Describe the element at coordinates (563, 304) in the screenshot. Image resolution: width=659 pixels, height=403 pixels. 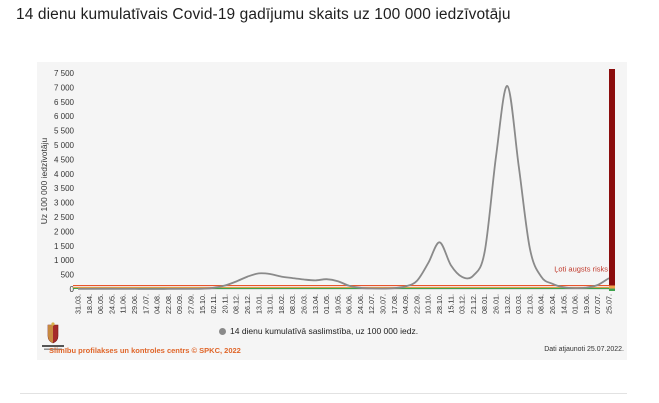
I see `x-tick-label: 14.05.` at that location.